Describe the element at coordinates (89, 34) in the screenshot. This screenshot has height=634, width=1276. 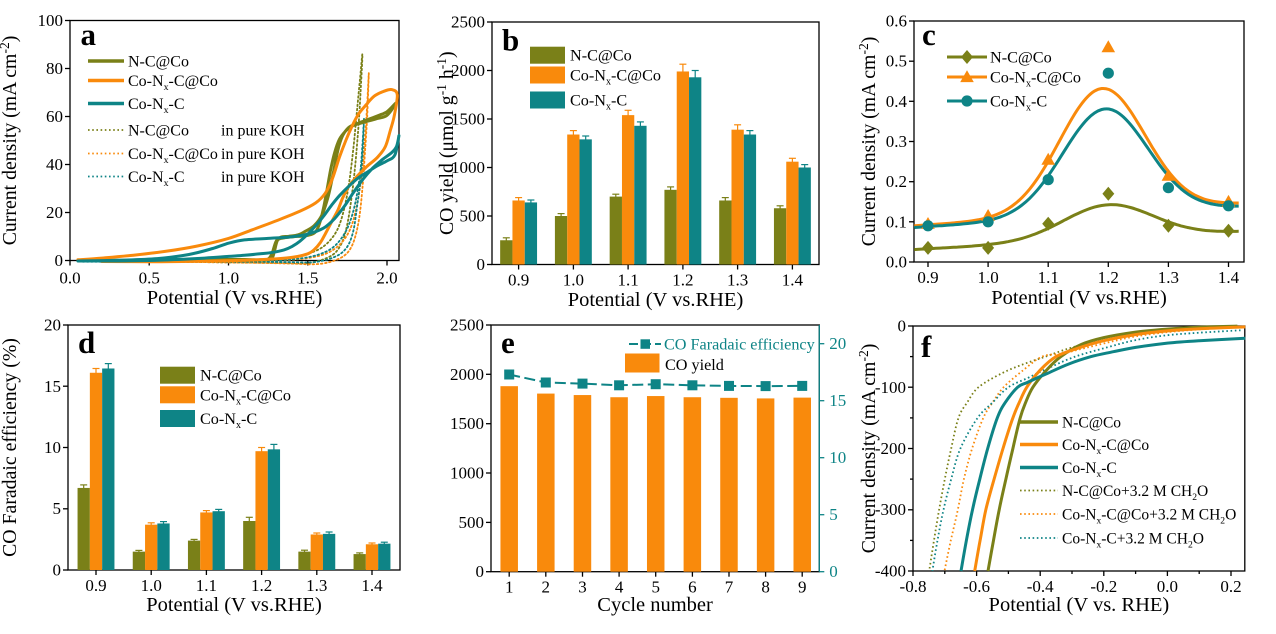
I see `svg-text: a` at that location.